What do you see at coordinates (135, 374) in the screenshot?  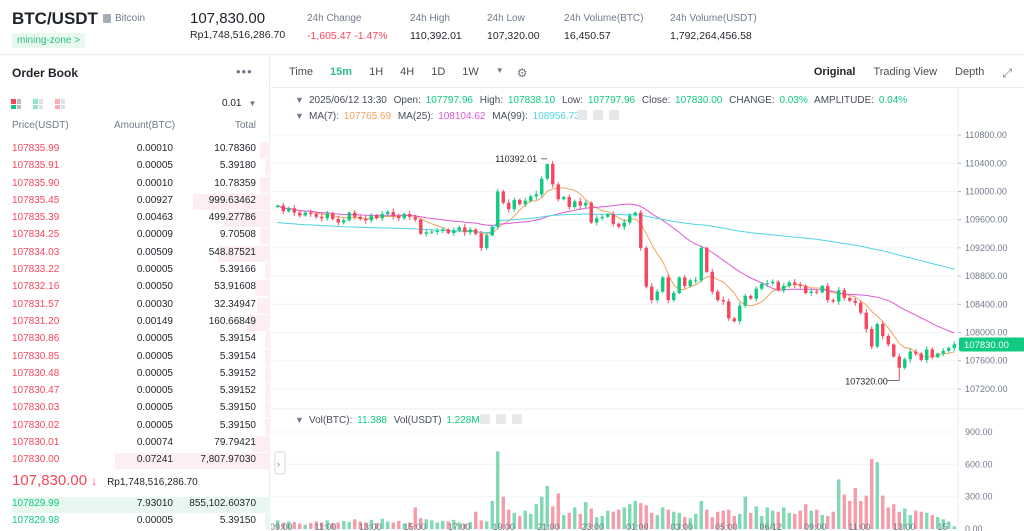 I see `ask-row: 107830.48 0.00005 5.39152` at bounding box center [135, 374].